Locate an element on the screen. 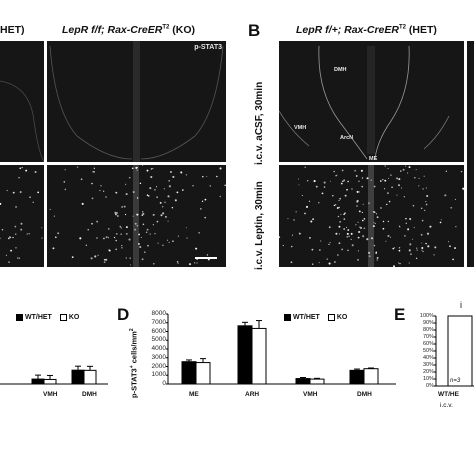 This screenshot has height=474, width=474. chart-e-ytick-label: 80% is located at coordinates (428, 329).